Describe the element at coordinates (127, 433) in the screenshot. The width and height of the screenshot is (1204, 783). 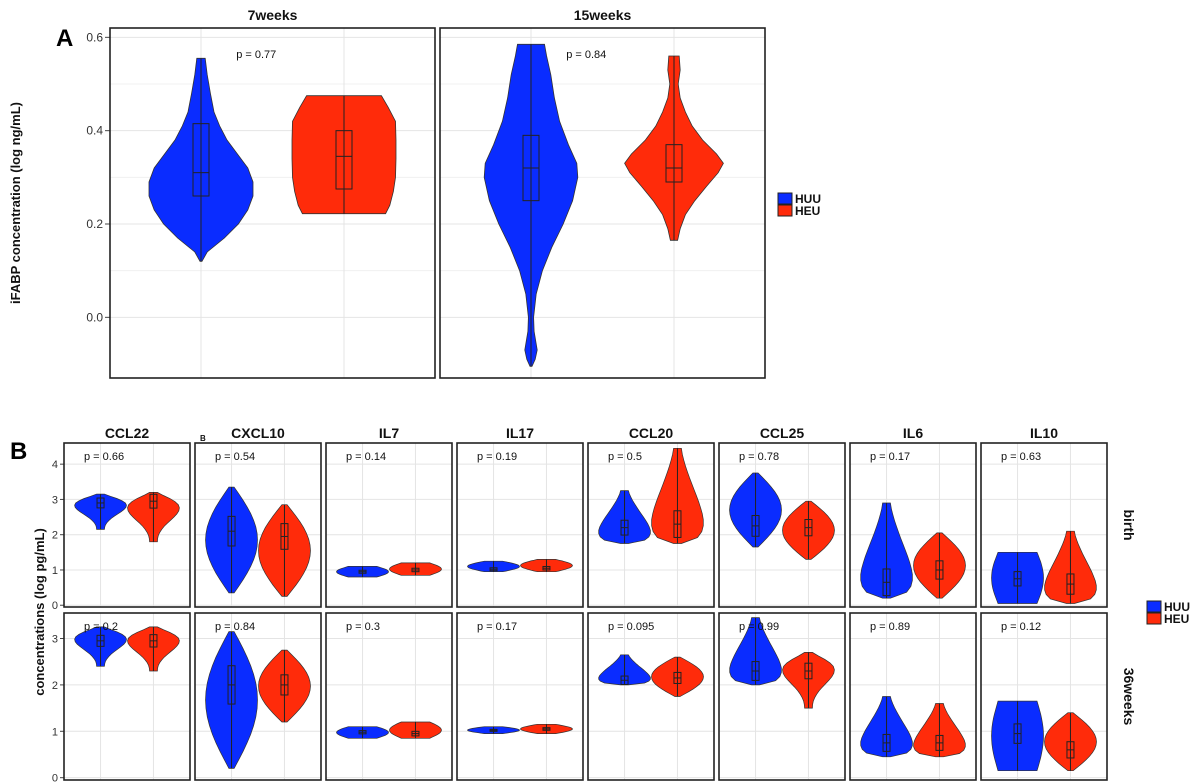
I see `column-title: CCL22` at that location.